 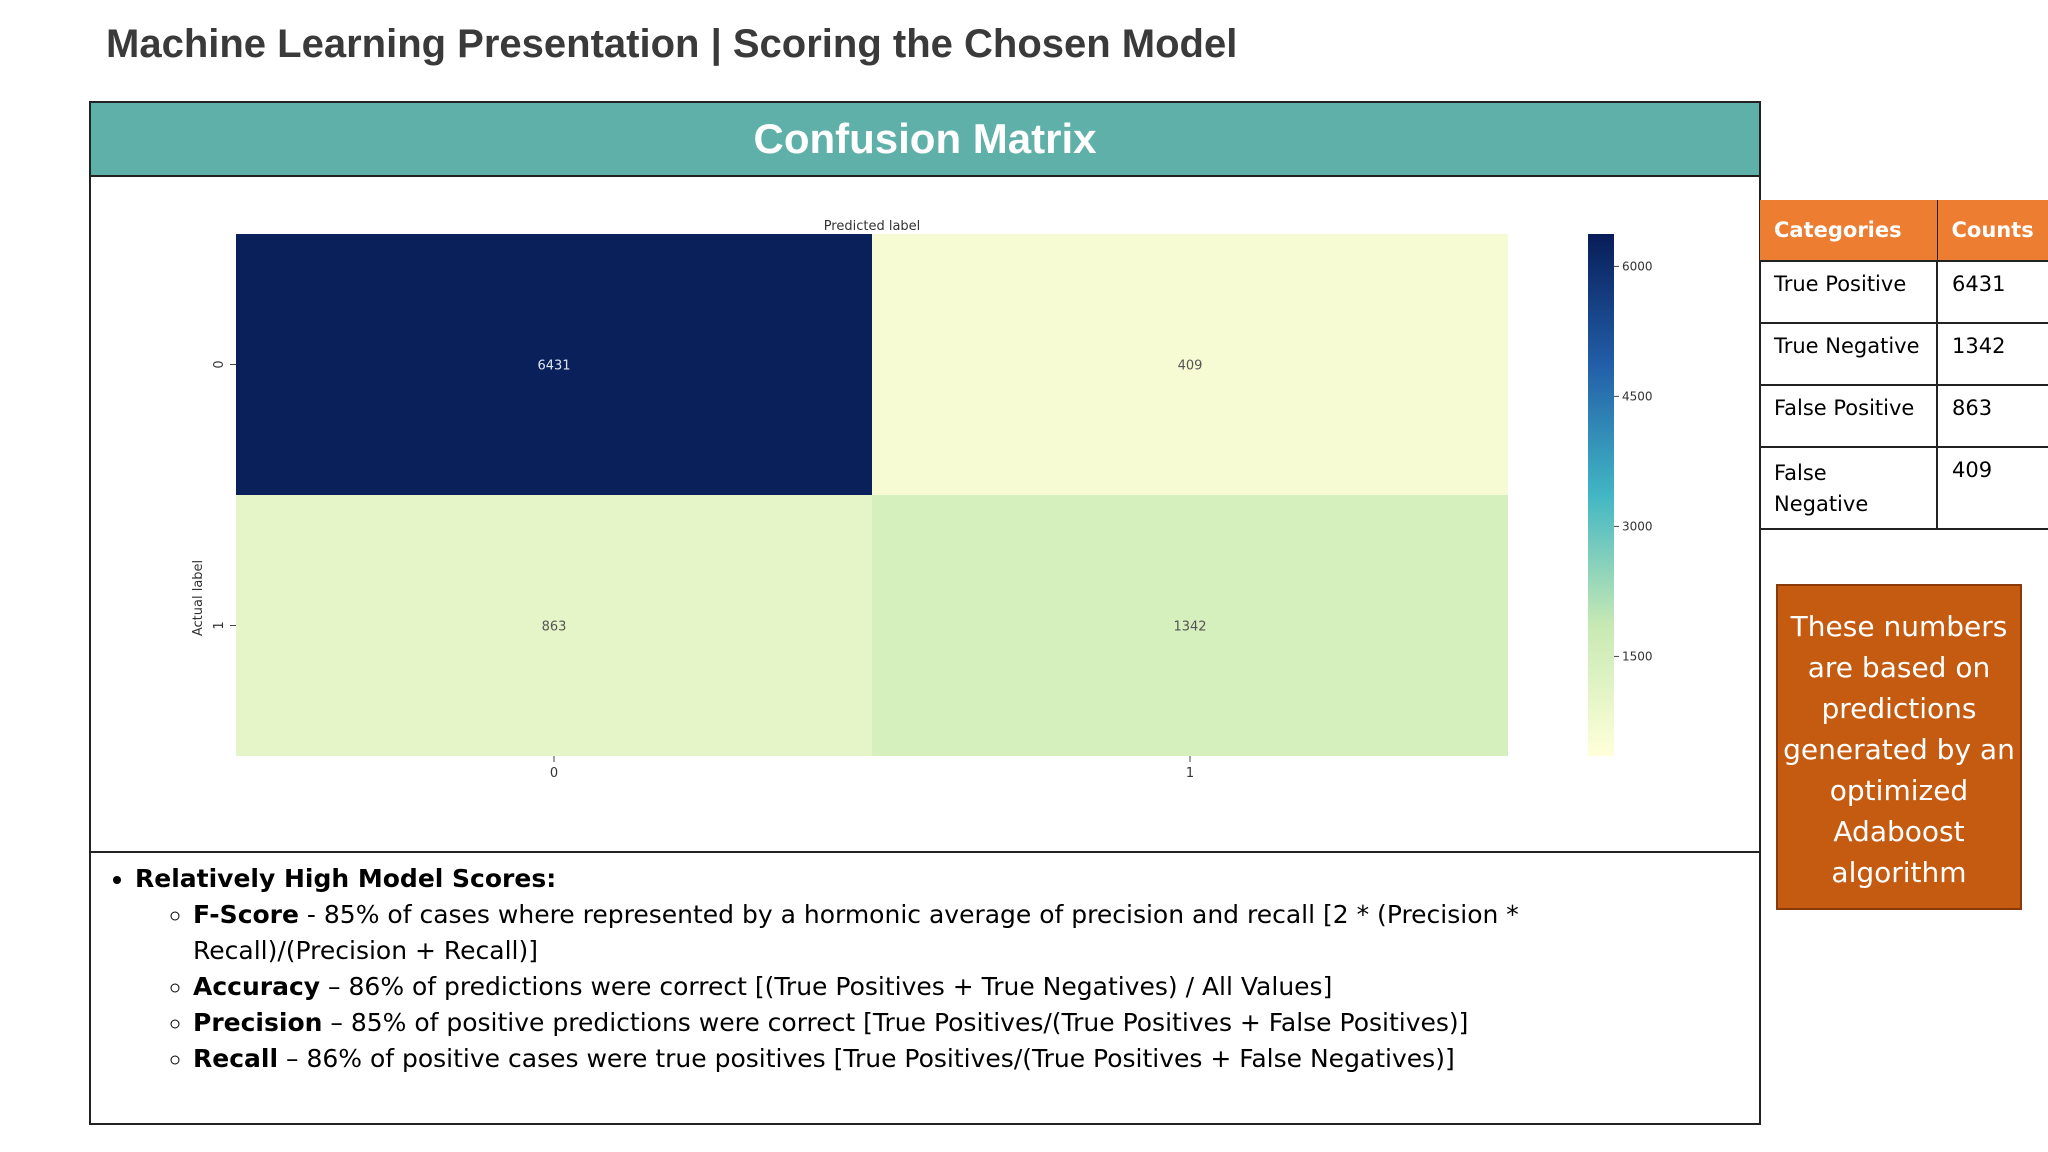 I want to click on category-cell: False Negative, so click(x=1849, y=488).